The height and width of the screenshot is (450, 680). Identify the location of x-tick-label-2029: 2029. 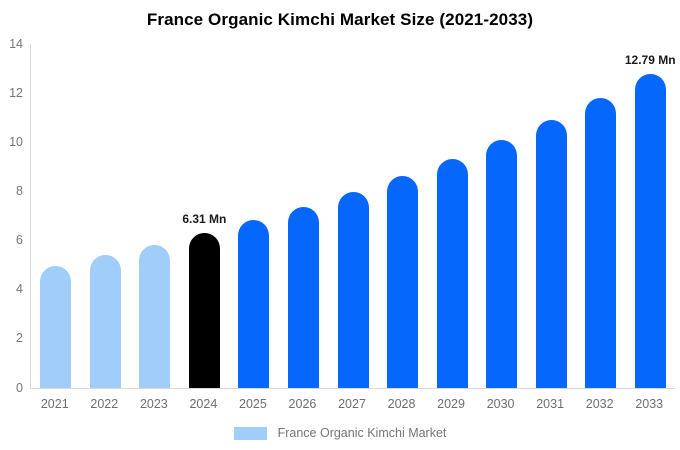
(451, 404).